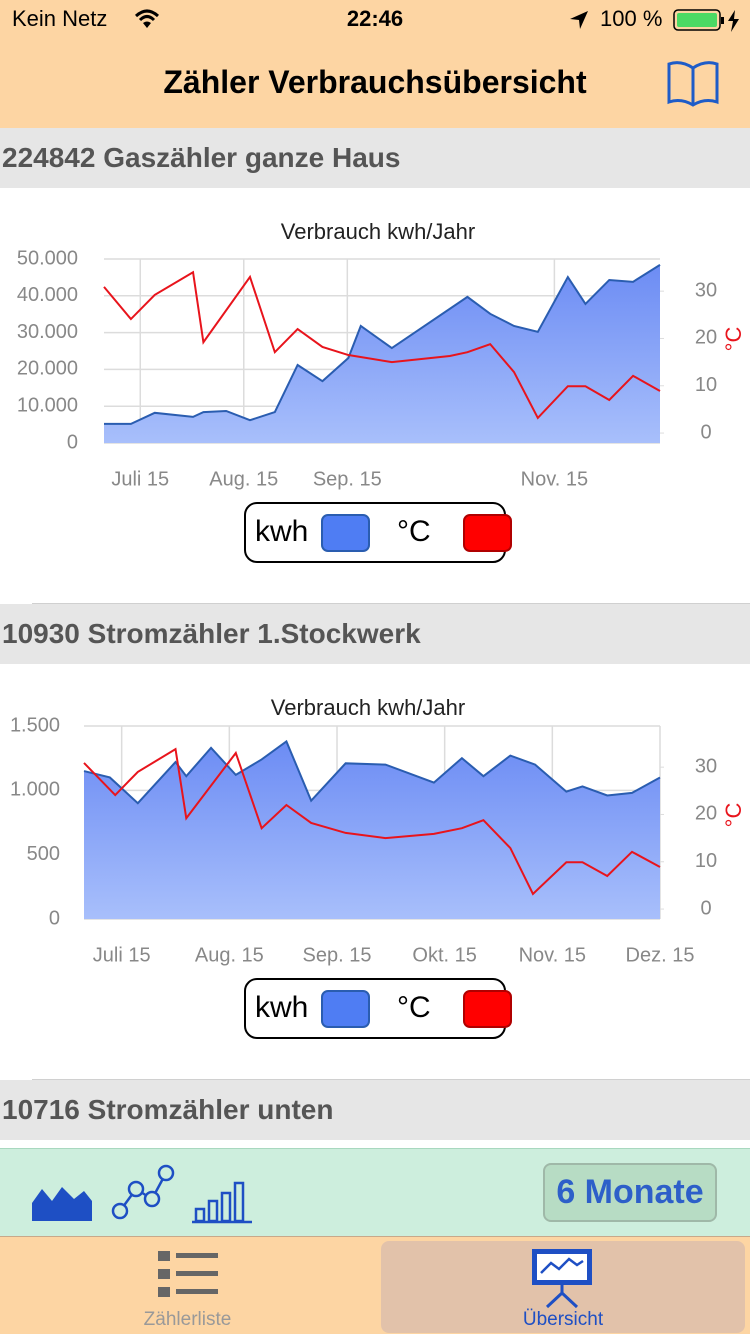 The width and height of the screenshot is (750, 1334). I want to click on tab-bar: Zählerliste Übersicht, so click(375, 1285).